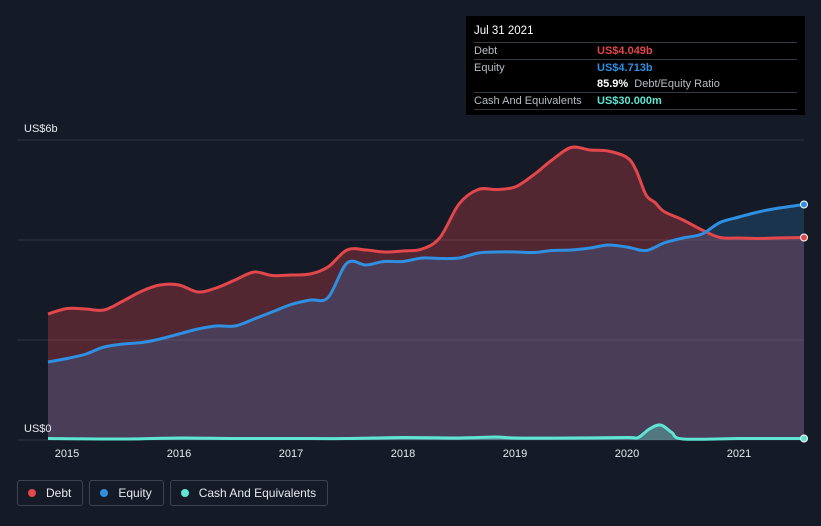 Image resolution: width=821 pixels, height=526 pixels. What do you see at coordinates (291, 454) in the screenshot?
I see `x-tick-label: 2017` at bounding box center [291, 454].